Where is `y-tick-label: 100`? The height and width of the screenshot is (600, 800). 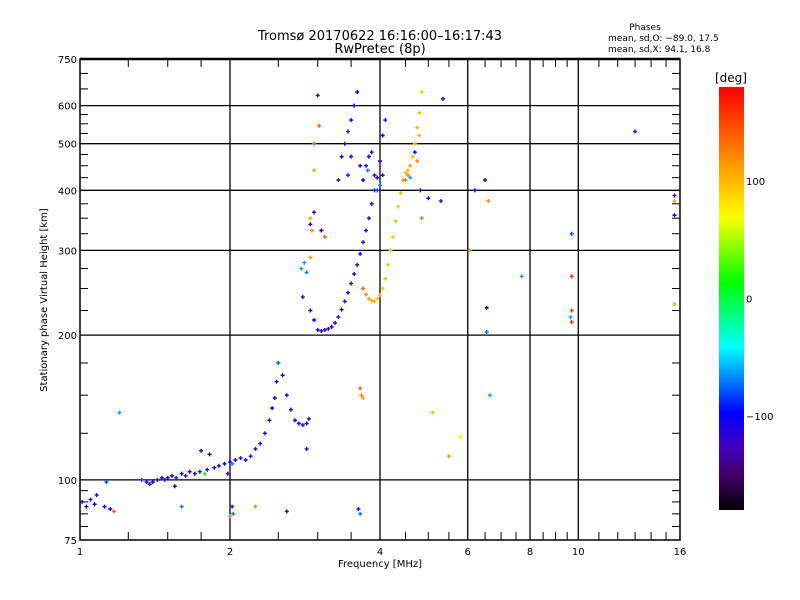 y-tick-label: 100 is located at coordinates (67, 481).